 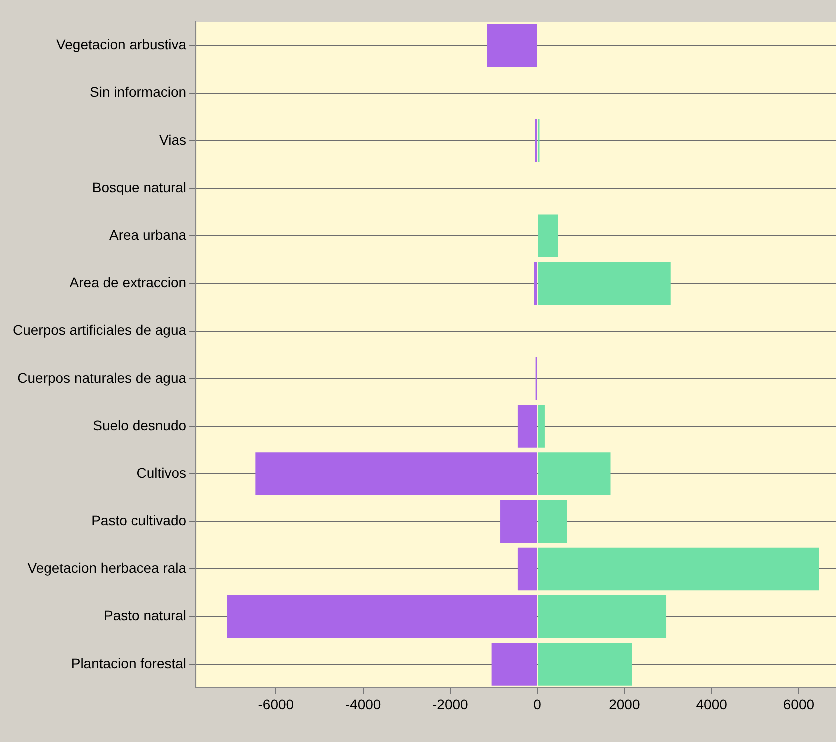 I want to click on y-tick-label: Vegetacion arbustiva, so click(x=121, y=44).